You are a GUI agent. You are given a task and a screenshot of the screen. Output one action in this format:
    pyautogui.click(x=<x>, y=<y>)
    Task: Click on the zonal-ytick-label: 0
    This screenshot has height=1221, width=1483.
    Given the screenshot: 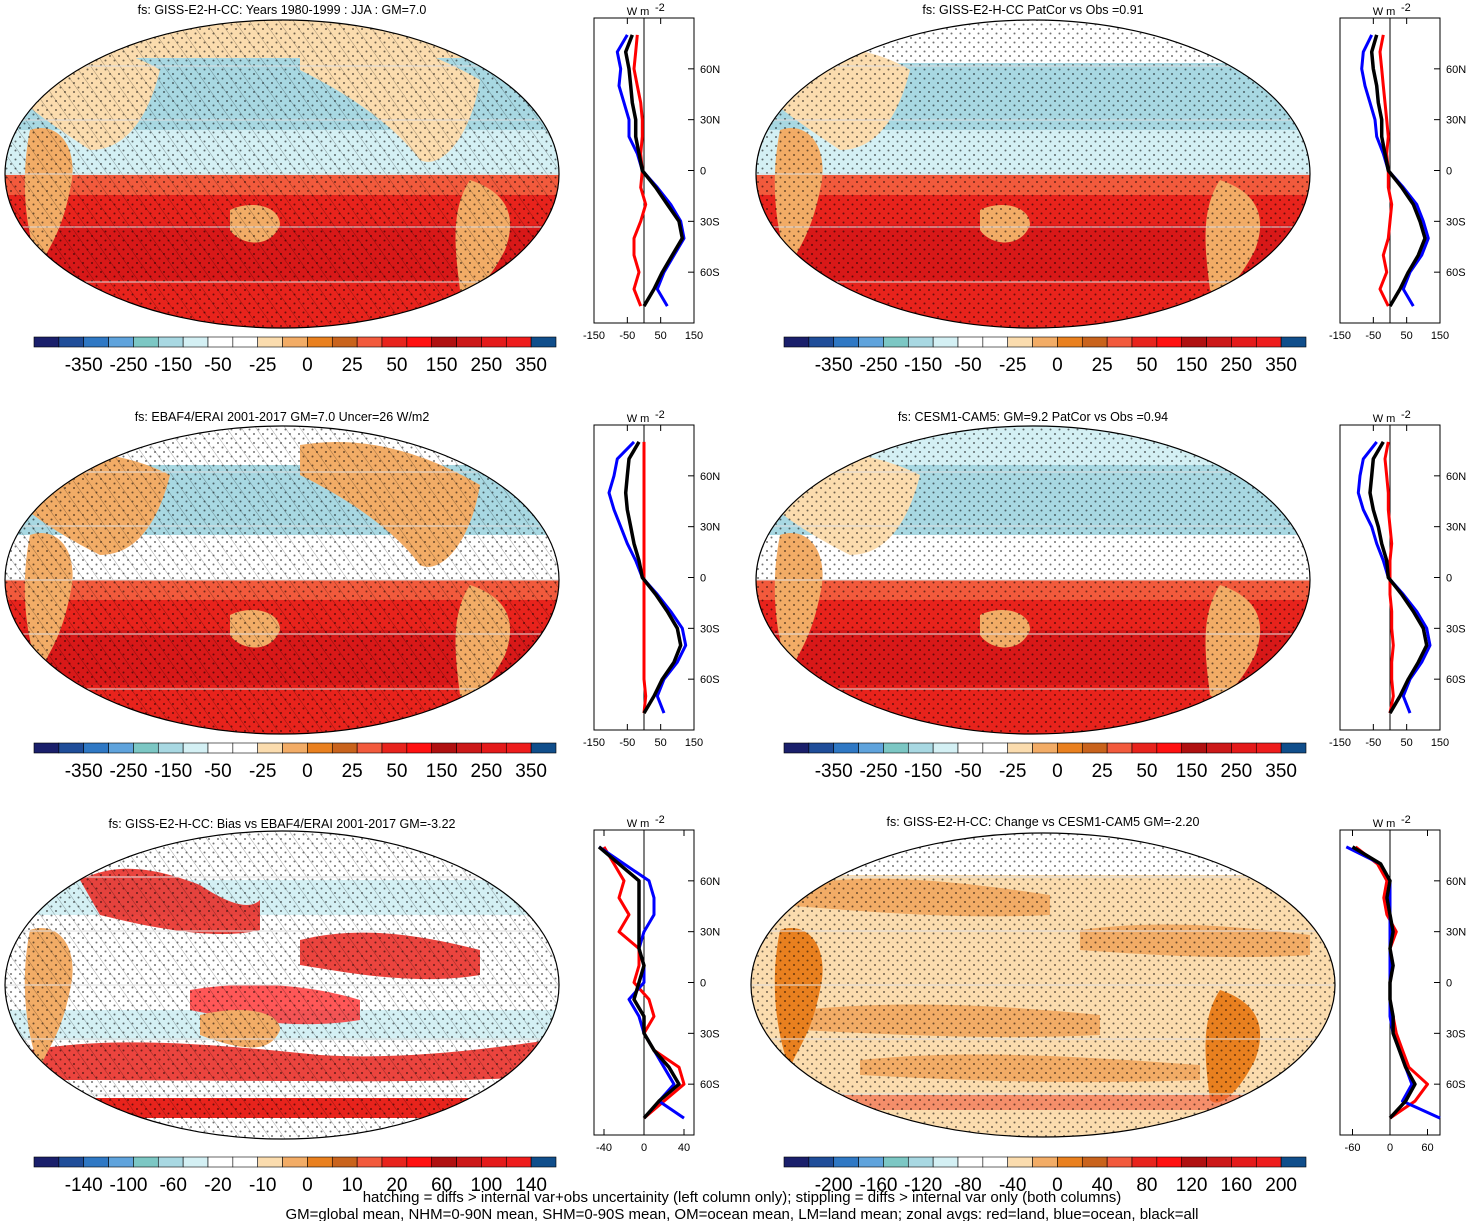 What is the action you would take?
    pyautogui.click(x=703, y=984)
    